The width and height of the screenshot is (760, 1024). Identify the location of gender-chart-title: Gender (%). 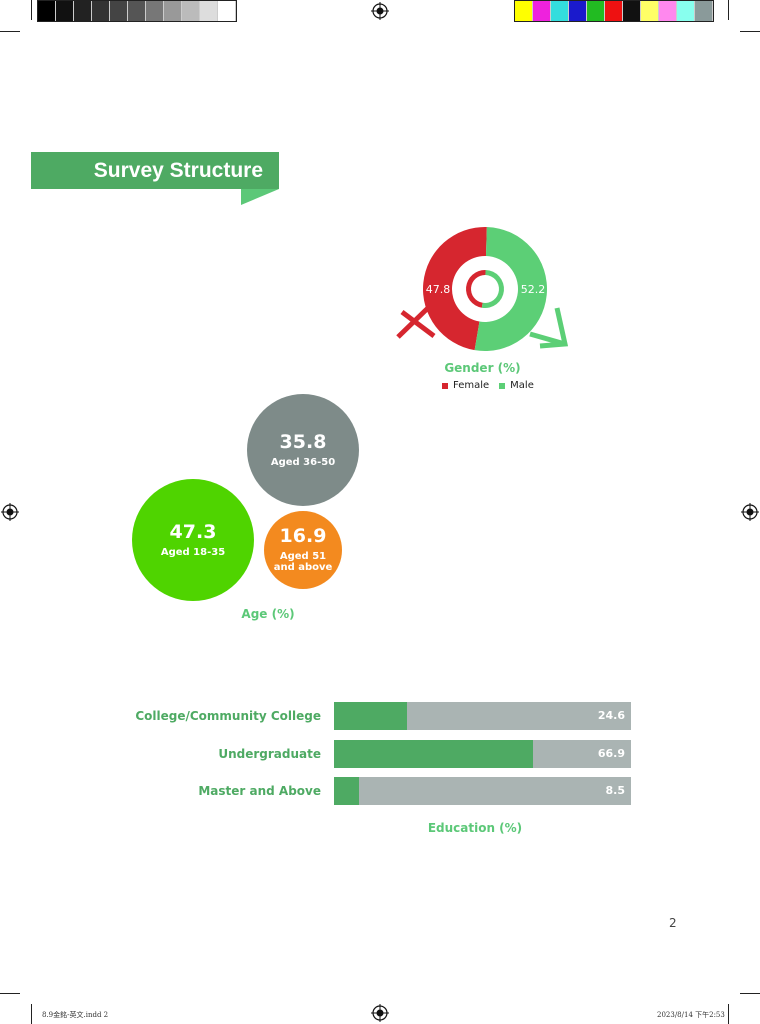
(482, 368).